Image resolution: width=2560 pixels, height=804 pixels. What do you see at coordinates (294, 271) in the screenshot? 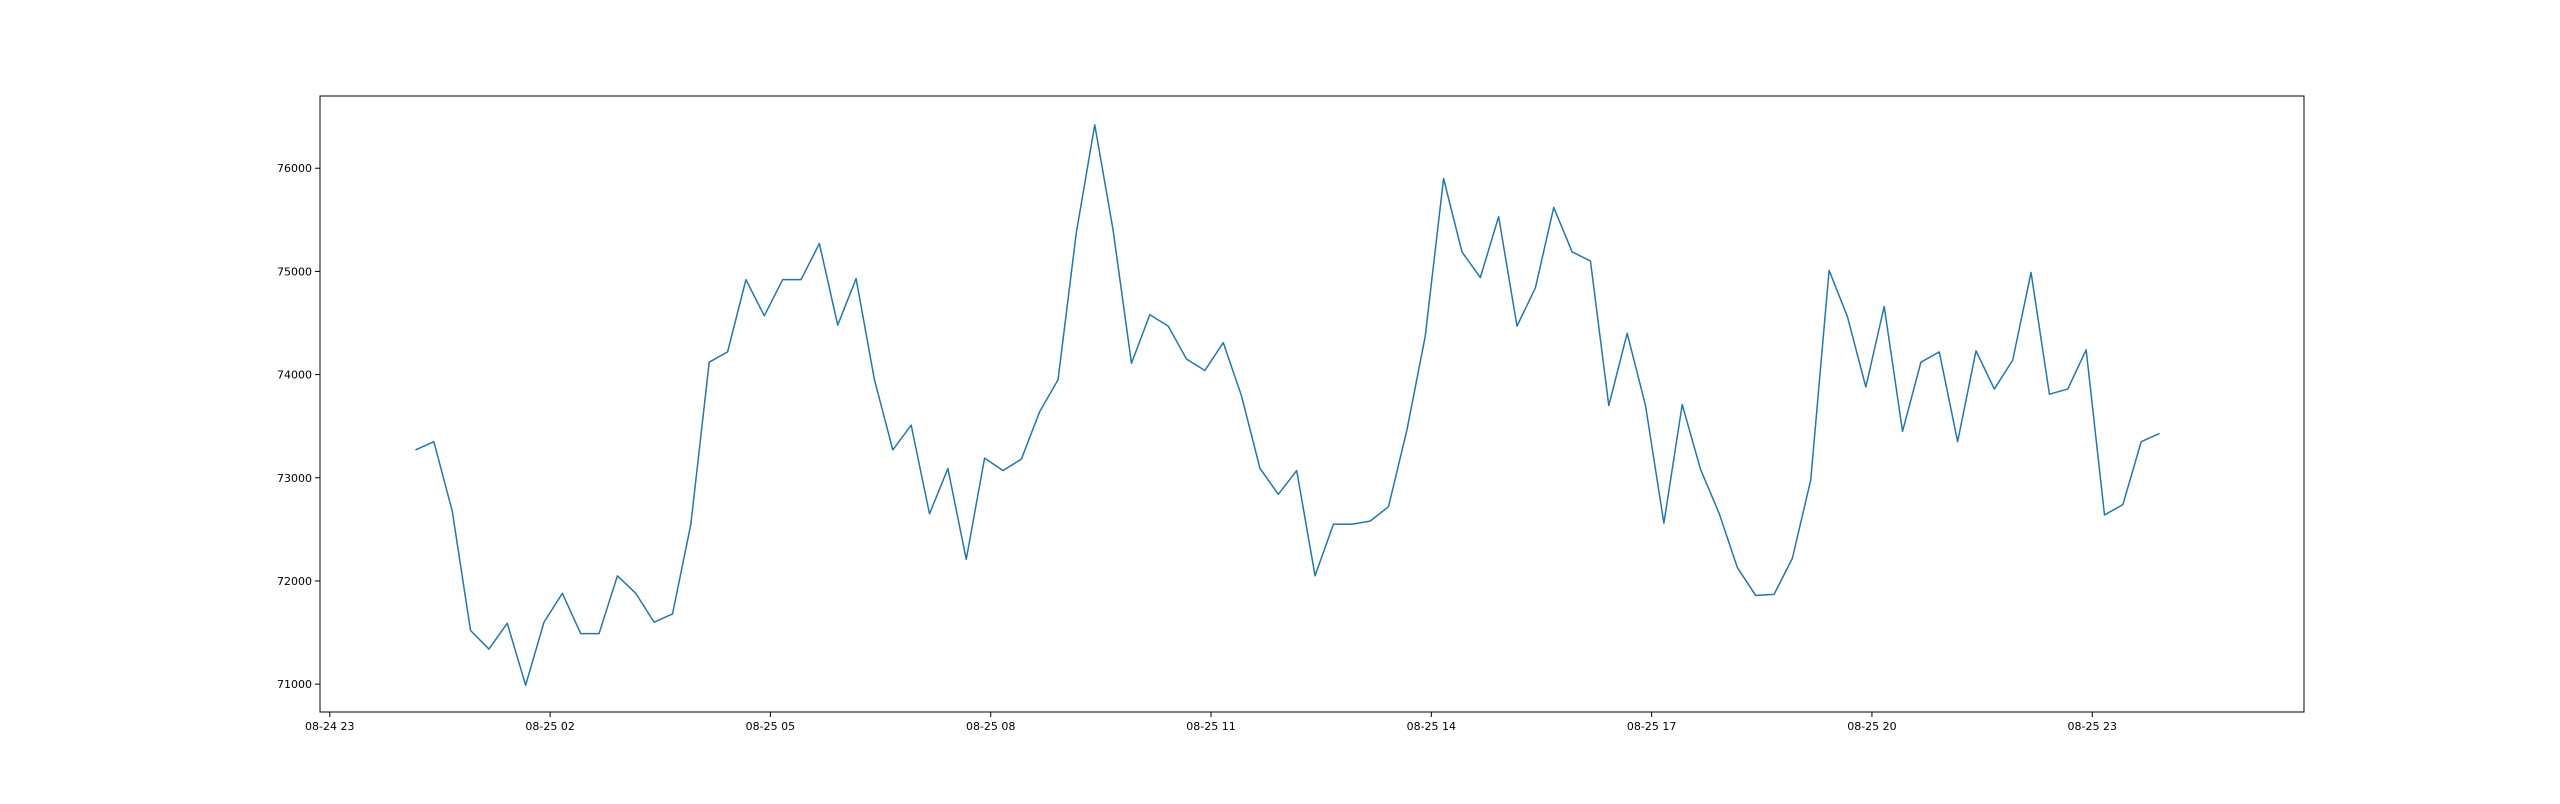
I see `y-tick-label: 75000` at bounding box center [294, 271].